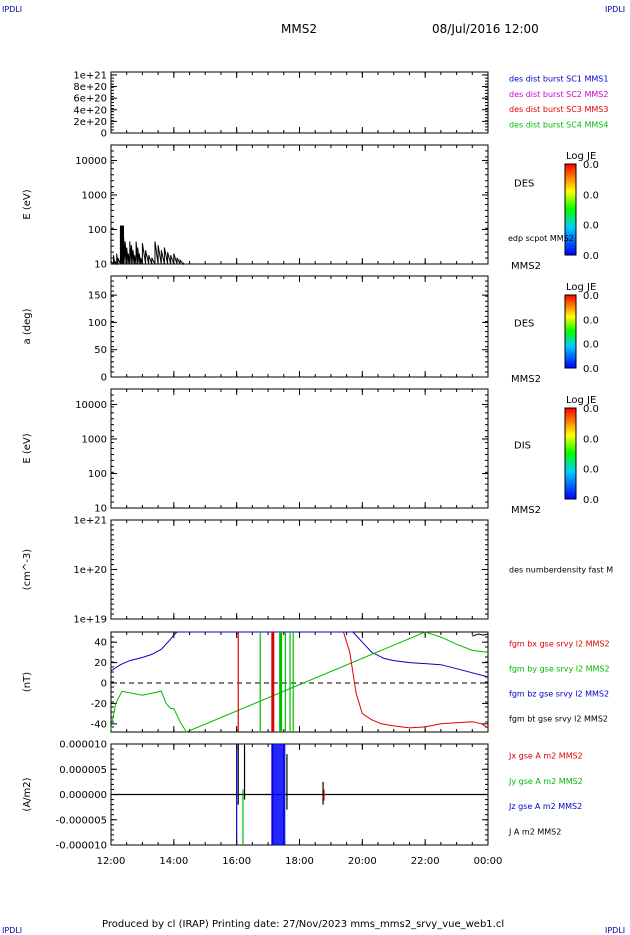 The height and width of the screenshot is (935, 630). What do you see at coordinates (90, 99) in the screenshot?
I see `ytick-label: 6e+20` at bounding box center [90, 99].